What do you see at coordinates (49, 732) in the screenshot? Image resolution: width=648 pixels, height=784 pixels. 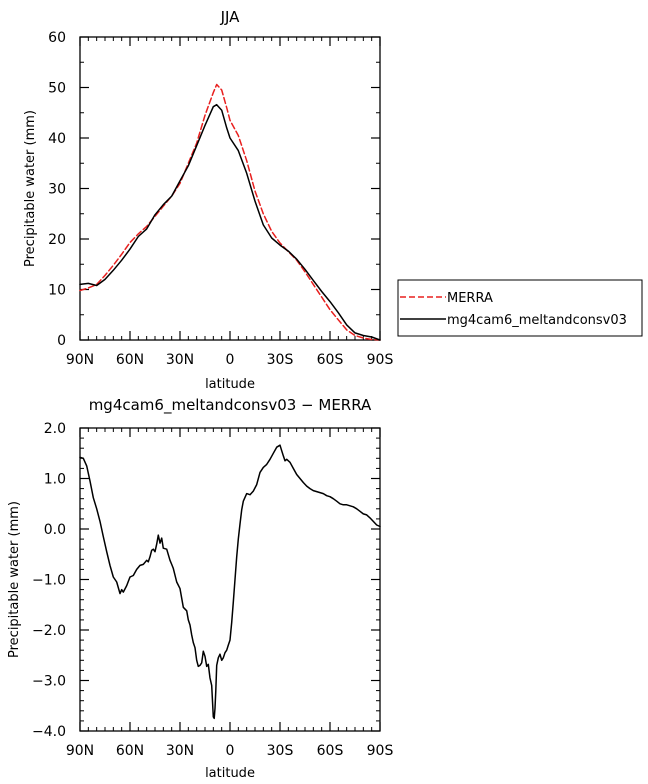 I see `y-tick-label: −4.0` at bounding box center [49, 732].